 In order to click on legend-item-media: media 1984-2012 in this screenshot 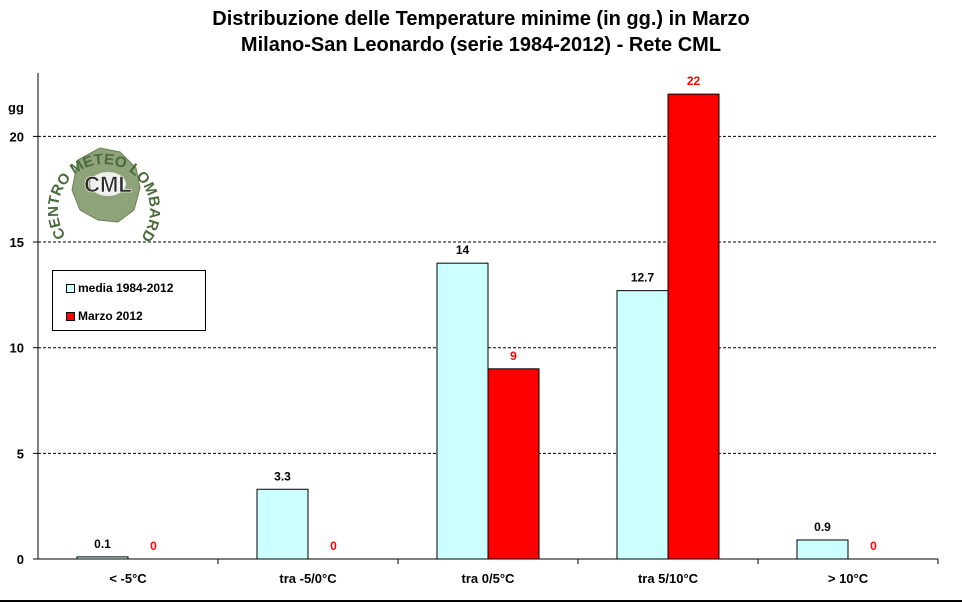, I will do `click(119, 288)`.